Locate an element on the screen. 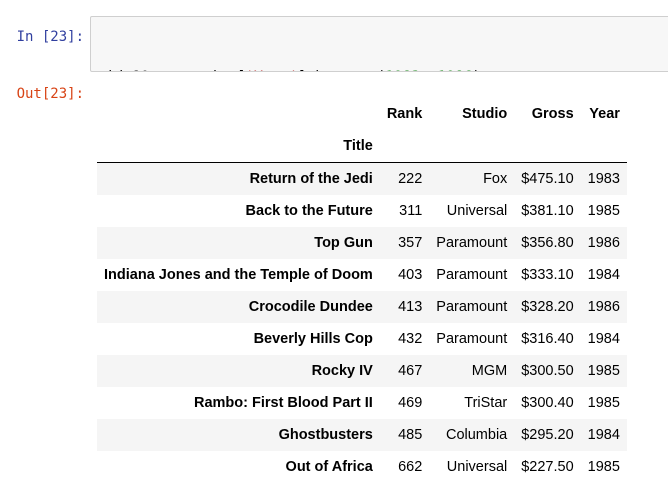  table-row: Crocodile Dundee 413 Paramount $328.20 1986 is located at coordinates (362, 307).